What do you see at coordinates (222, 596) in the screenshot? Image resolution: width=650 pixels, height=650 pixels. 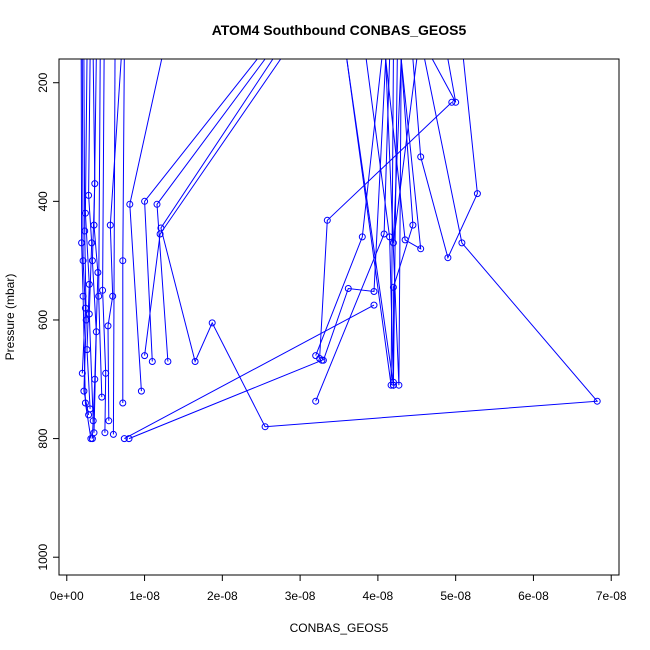 I see `x-tick-label: 2e-08` at bounding box center [222, 596].